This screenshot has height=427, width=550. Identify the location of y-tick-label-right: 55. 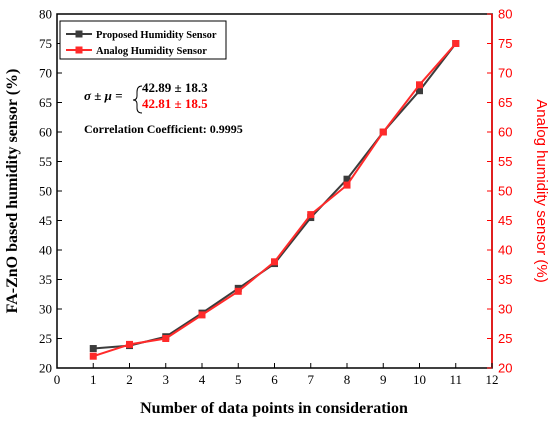
(505, 161).